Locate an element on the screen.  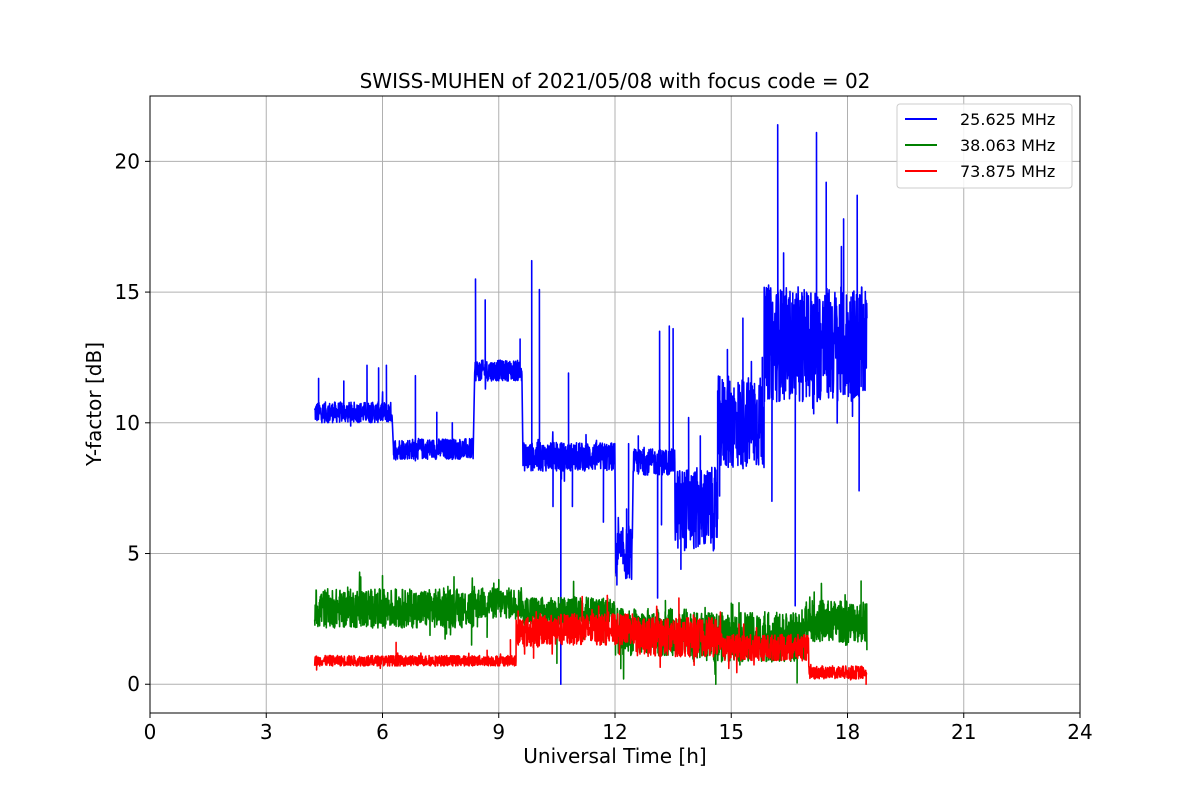
legend-label: 25.625 MHz is located at coordinates (1007, 119).